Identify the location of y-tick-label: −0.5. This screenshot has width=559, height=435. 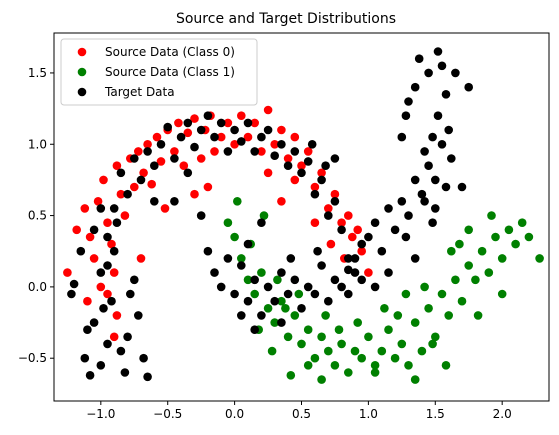
(32, 358).